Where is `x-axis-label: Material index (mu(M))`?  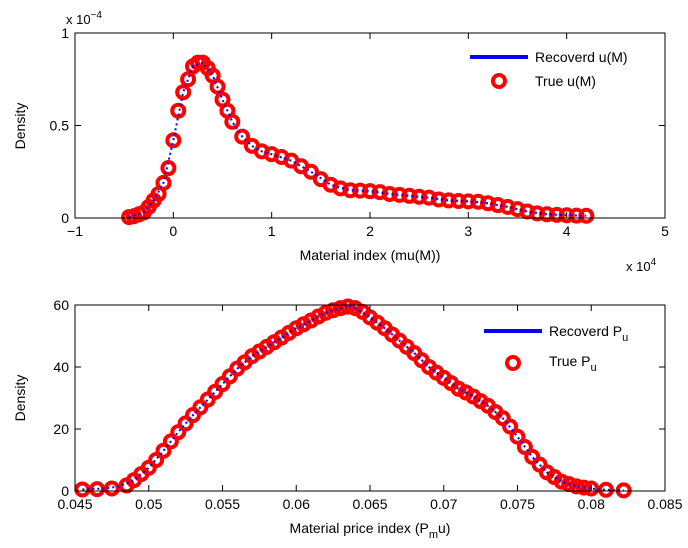
x-axis-label: Material index (mu(M)) is located at coordinates (370, 255).